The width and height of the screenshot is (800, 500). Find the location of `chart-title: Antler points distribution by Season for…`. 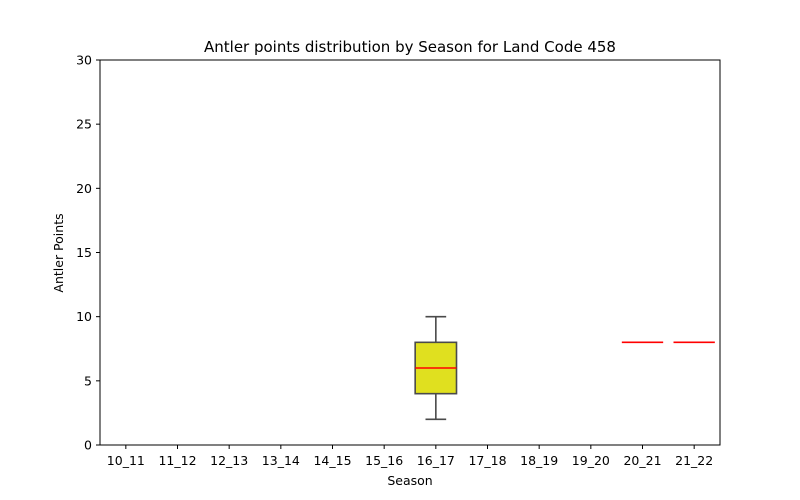

chart-title: Antler points distribution by Season for… is located at coordinates (410, 47).